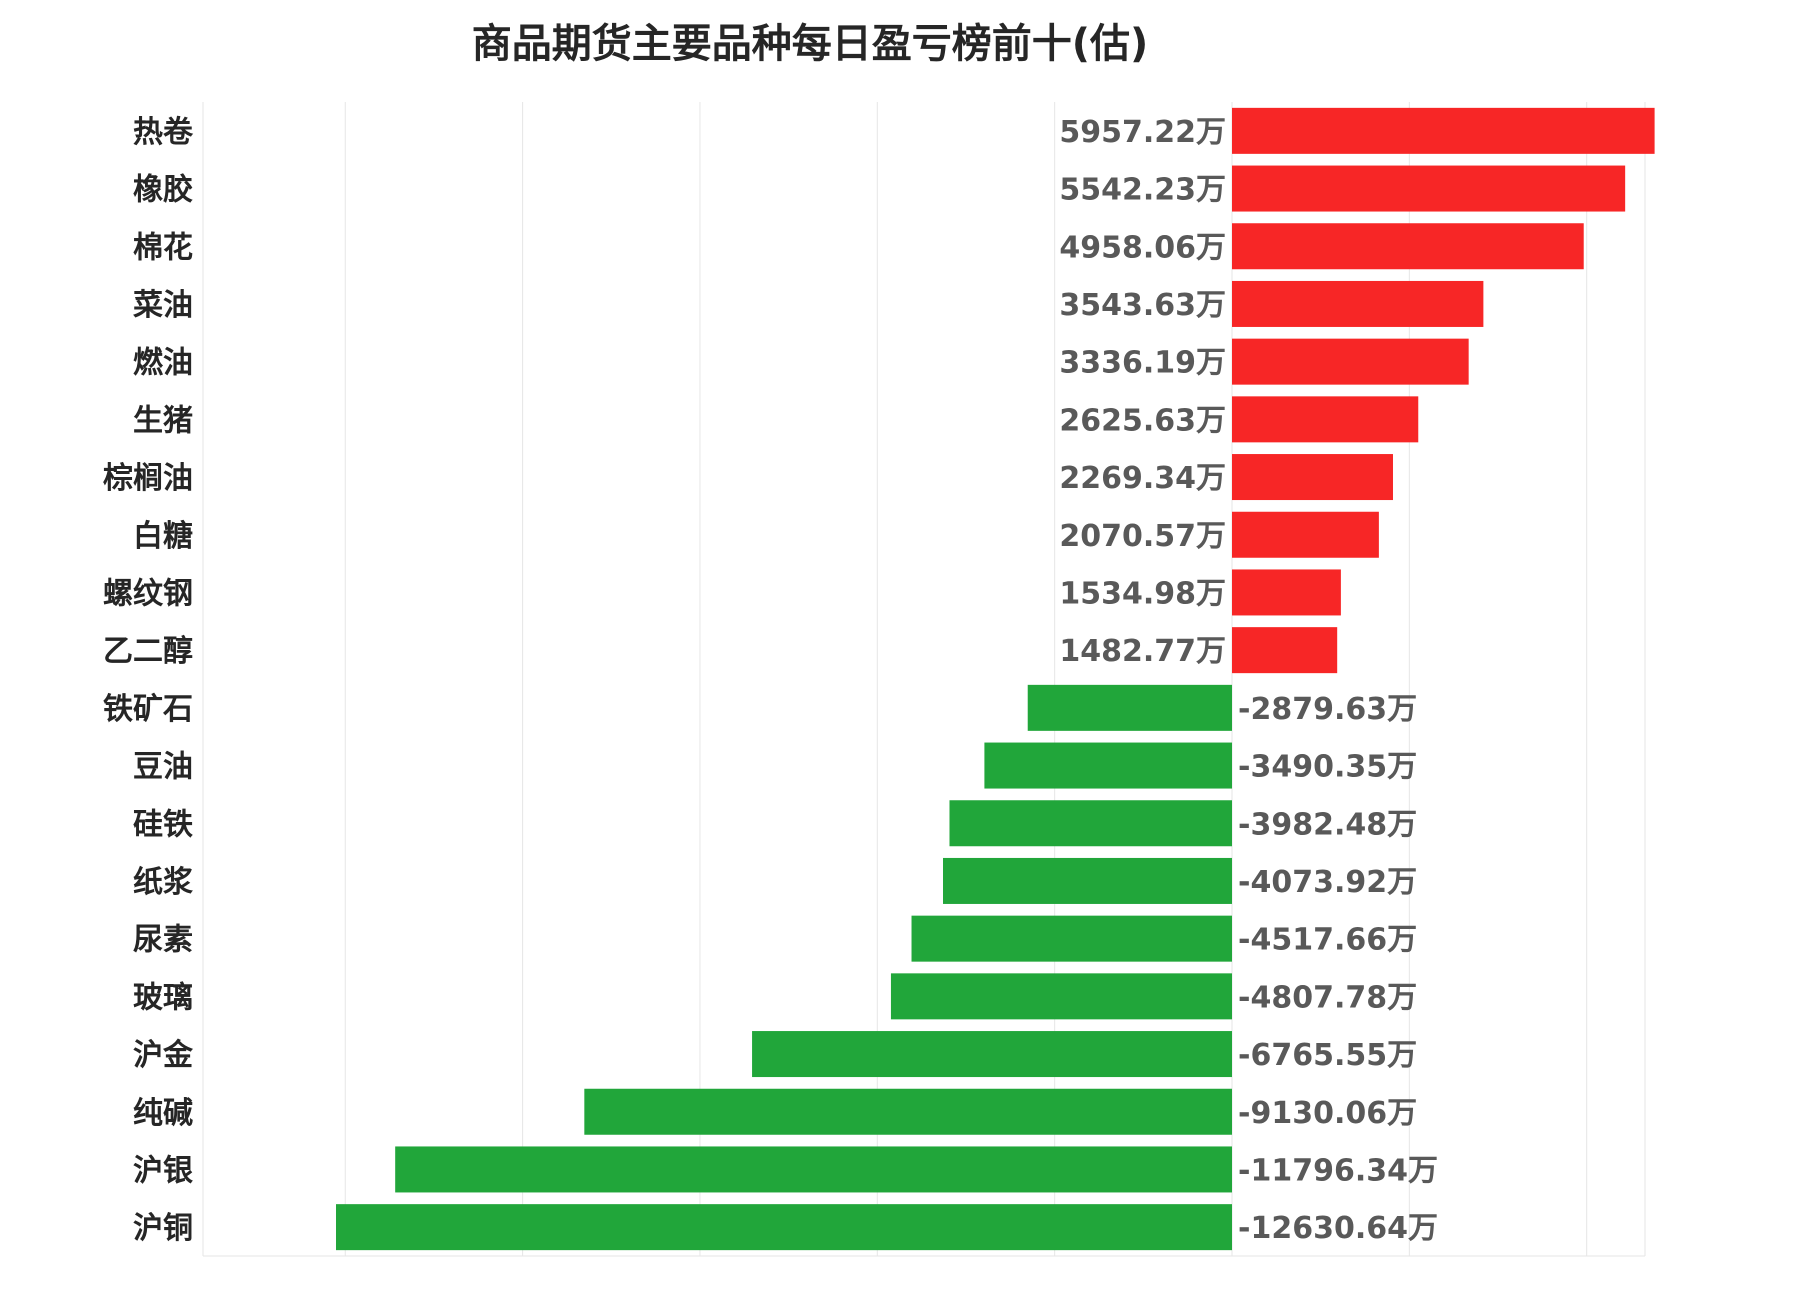  Describe the element at coordinates (1142, 478) in the screenshot. I see `value-label: 2269.34万` at that location.